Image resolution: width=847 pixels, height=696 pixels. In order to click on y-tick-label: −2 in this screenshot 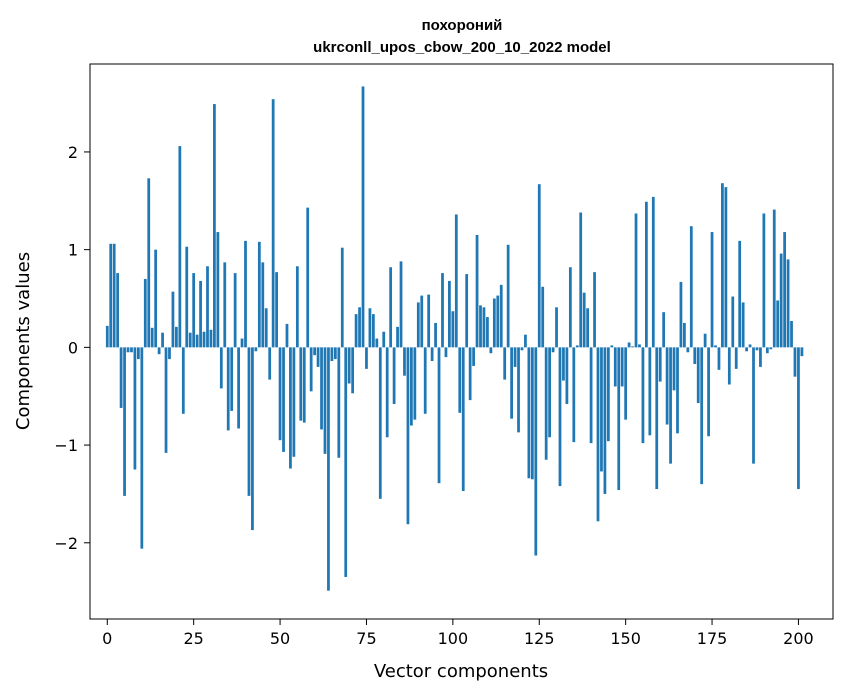, I will do `click(66, 543)`.